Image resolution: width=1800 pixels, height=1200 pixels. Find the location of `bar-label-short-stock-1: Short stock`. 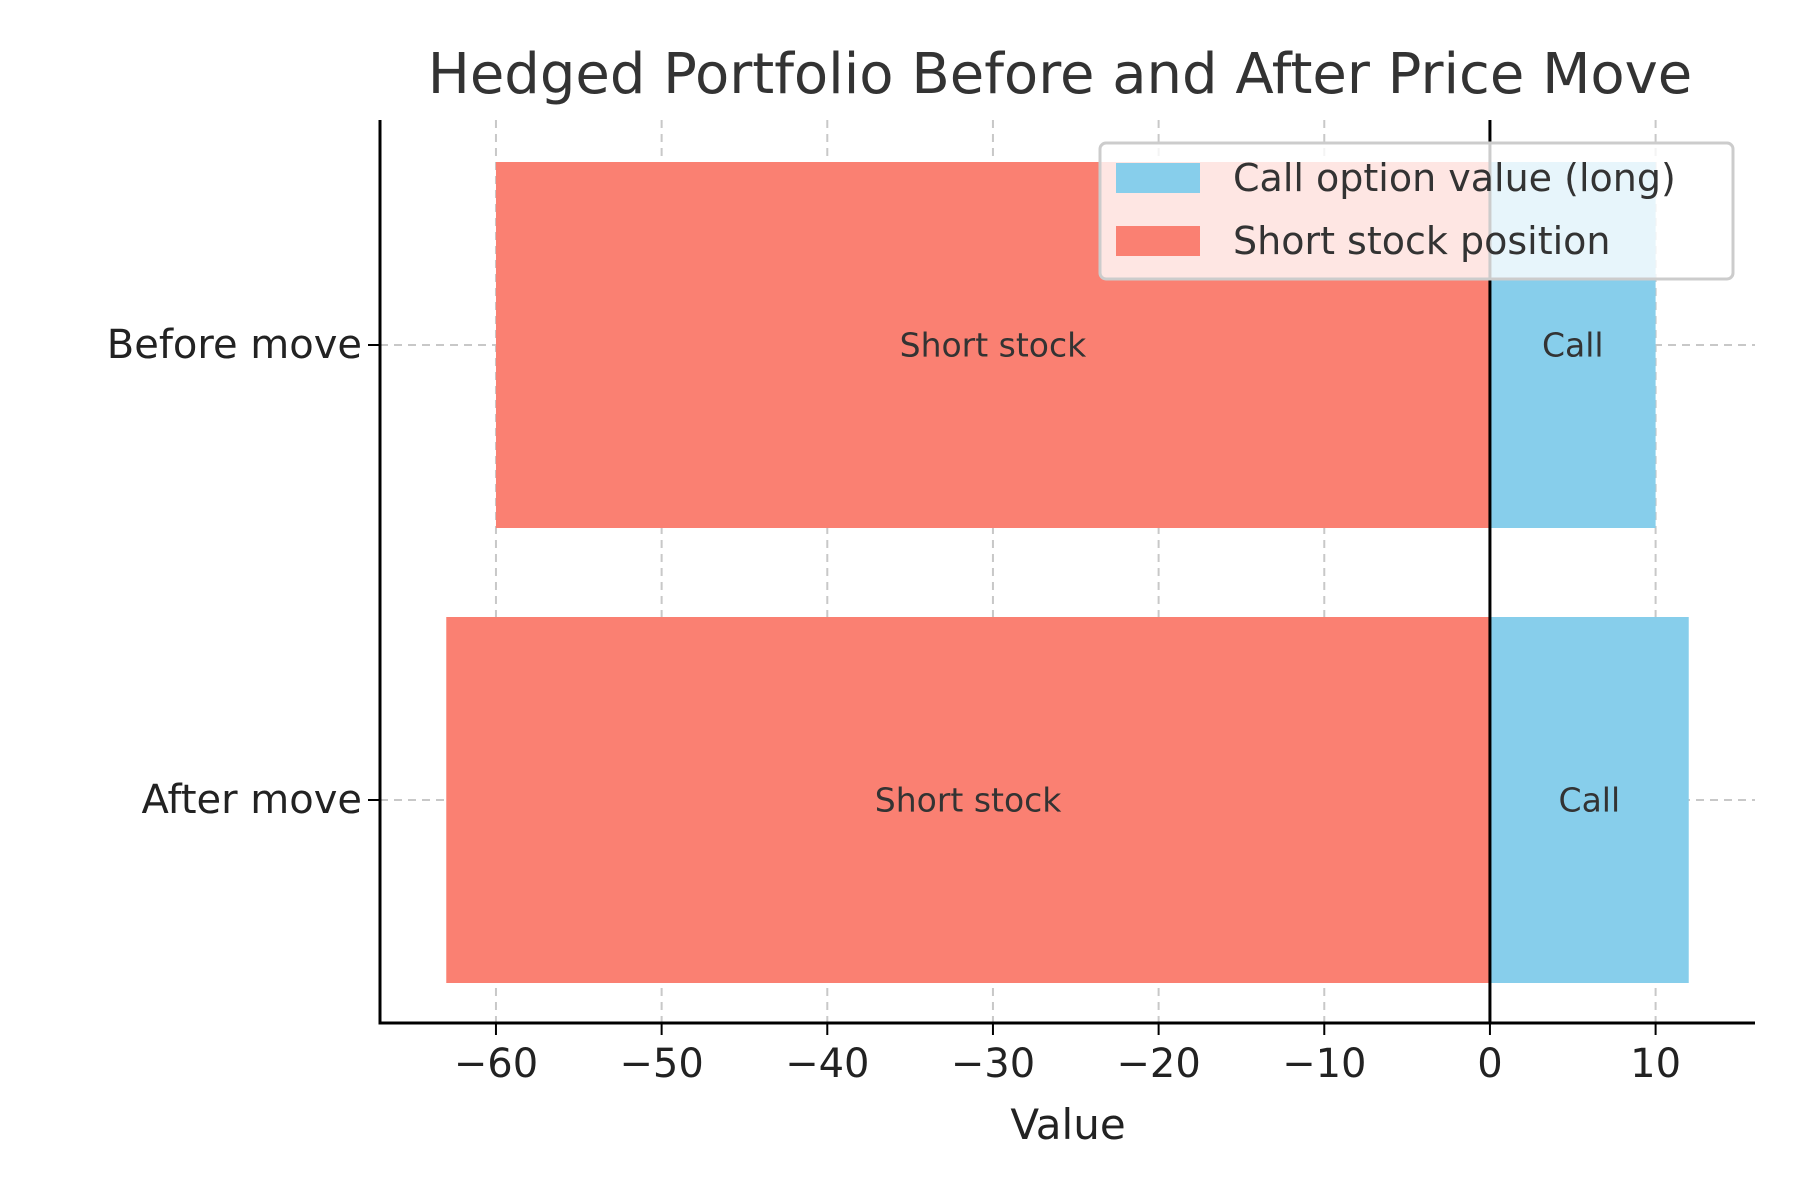

bar-label-short-stock-1: Short stock is located at coordinates (969, 800).